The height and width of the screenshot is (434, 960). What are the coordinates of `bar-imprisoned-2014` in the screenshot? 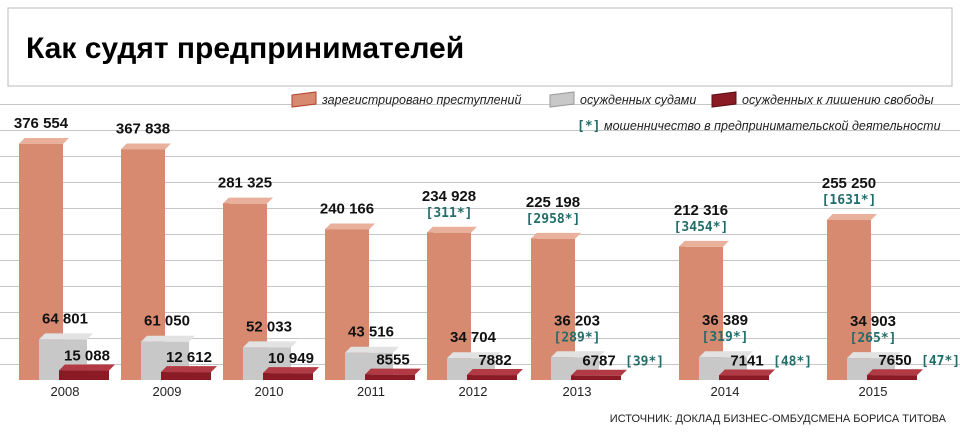 It's located at (747, 374).